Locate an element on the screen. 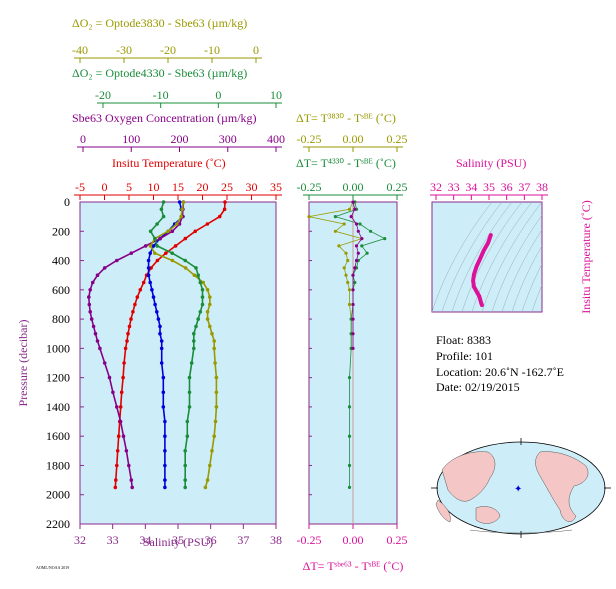 Image resolution: width=616 pixels, height=589 pixels. map-land-africa is located at coordinates (443, 511).